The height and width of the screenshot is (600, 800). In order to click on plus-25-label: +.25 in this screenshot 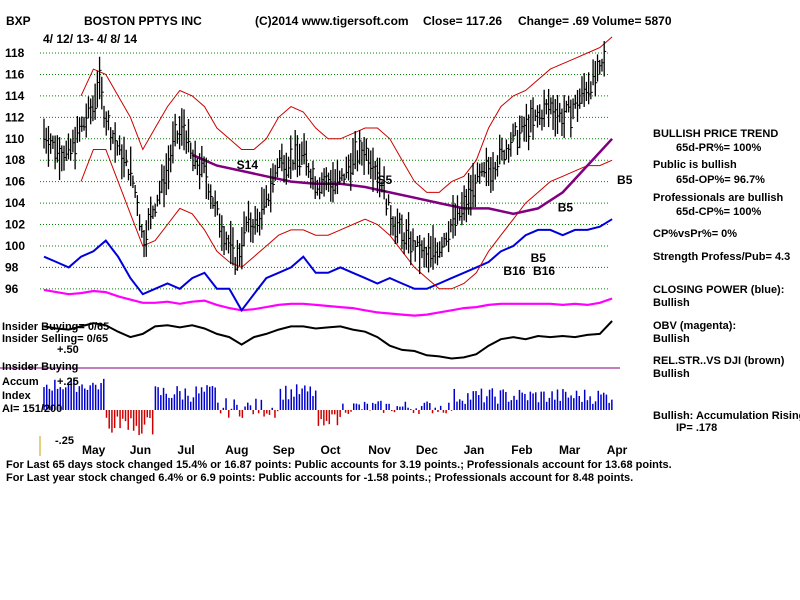, I will do `click(68, 382)`.